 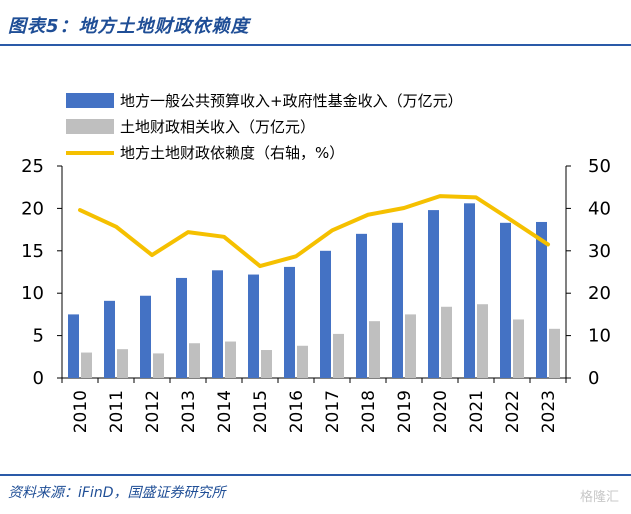 I want to click on legend-label: 地方土地财政依赖度（右轴，%）, so click(x=232, y=153).